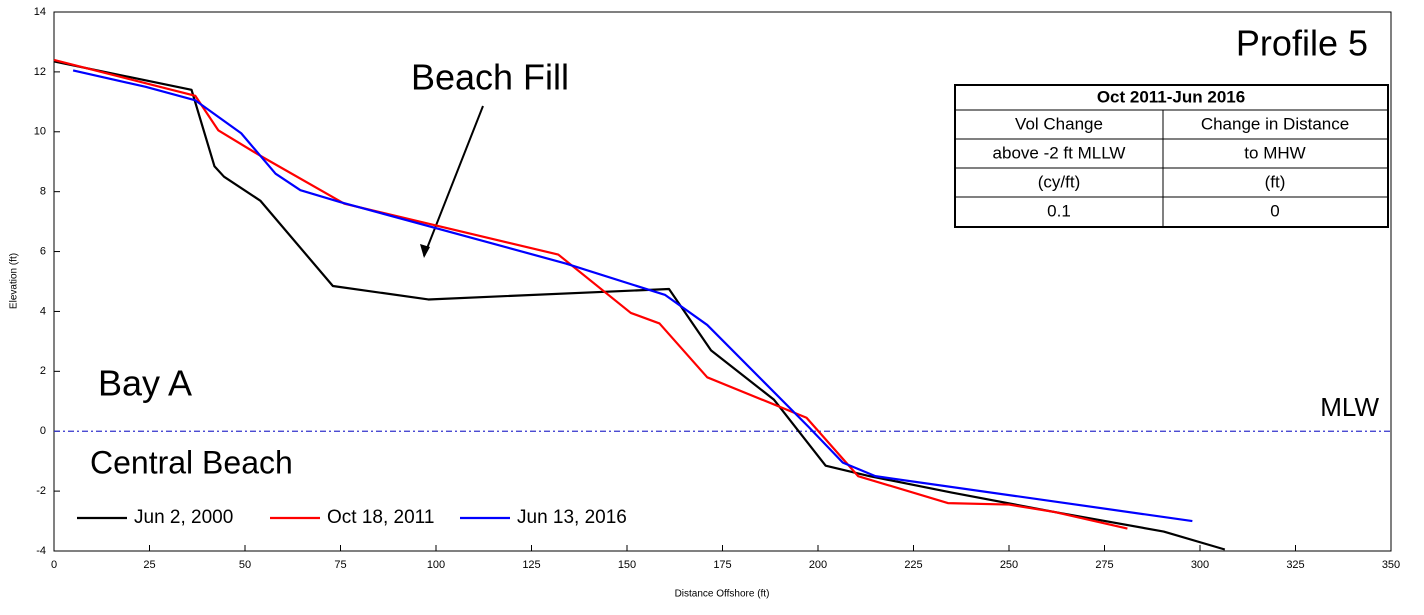  What do you see at coordinates (41, 551) in the screenshot?
I see `y-tick-label: -4` at bounding box center [41, 551].